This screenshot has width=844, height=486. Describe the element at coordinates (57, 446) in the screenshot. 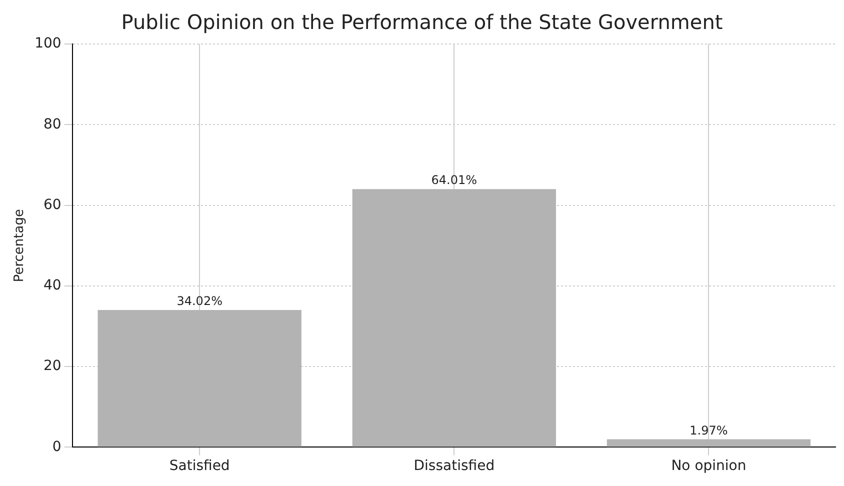

I see `y-tick-label: 0` at that location.